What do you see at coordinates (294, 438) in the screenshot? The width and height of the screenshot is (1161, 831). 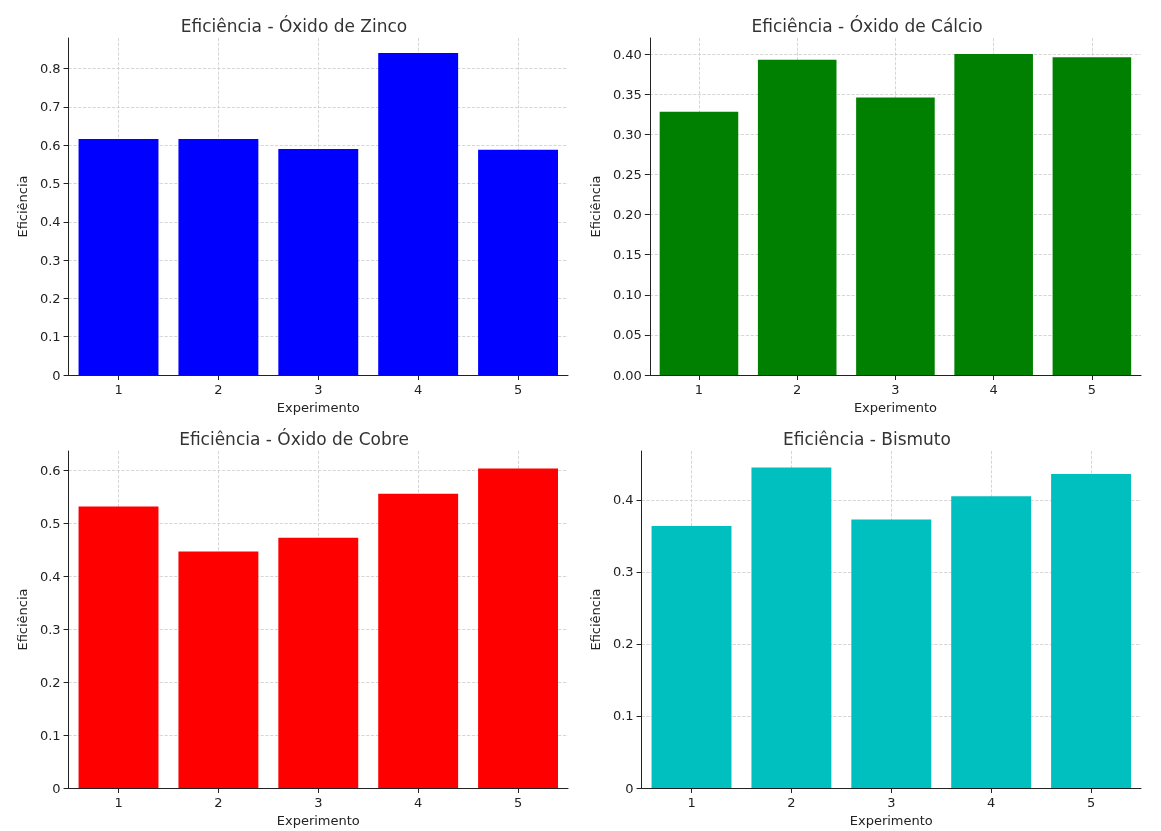 I see `chart-title: Eficiência - Óxido de Cobre` at bounding box center [294, 438].